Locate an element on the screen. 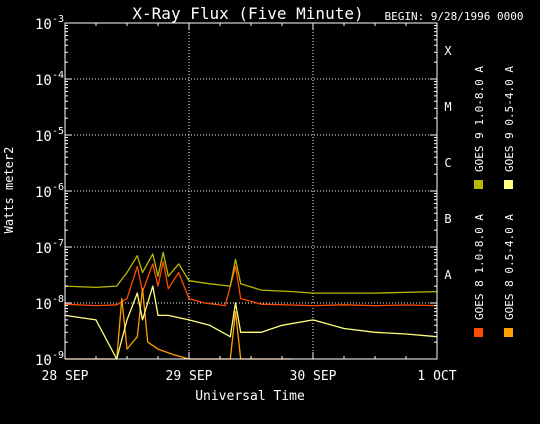 The width and height of the screenshot is (540, 424). x-tick-labels: 28 SEP 29 SEP 30 SEP 1 OCT is located at coordinates (249, 376).